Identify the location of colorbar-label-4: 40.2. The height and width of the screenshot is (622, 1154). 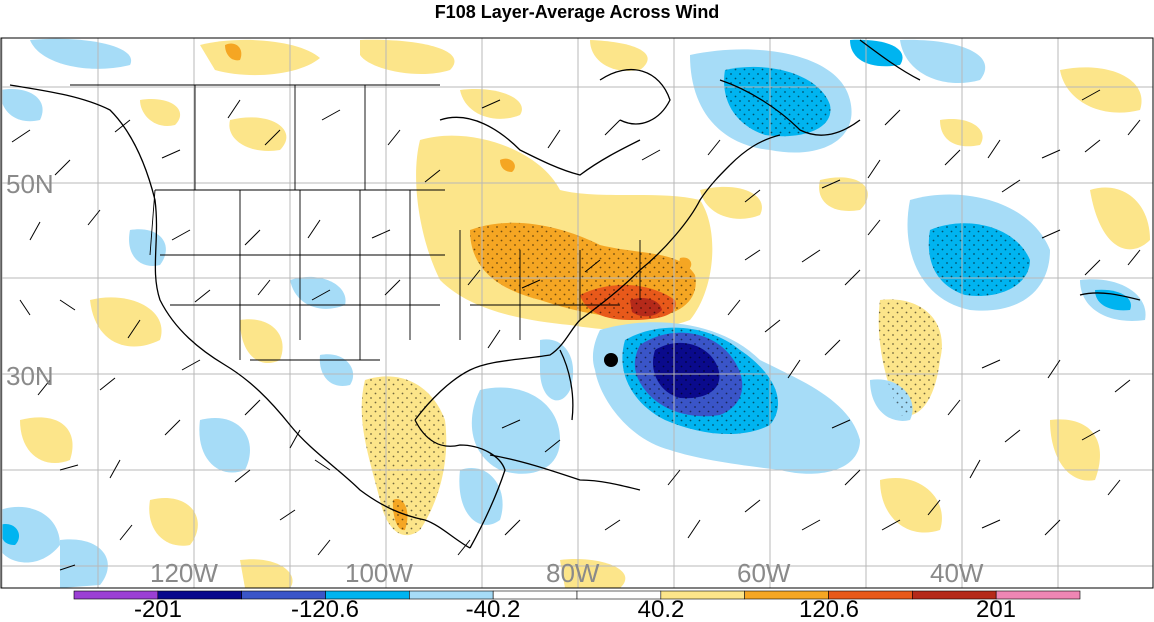
(661, 609).